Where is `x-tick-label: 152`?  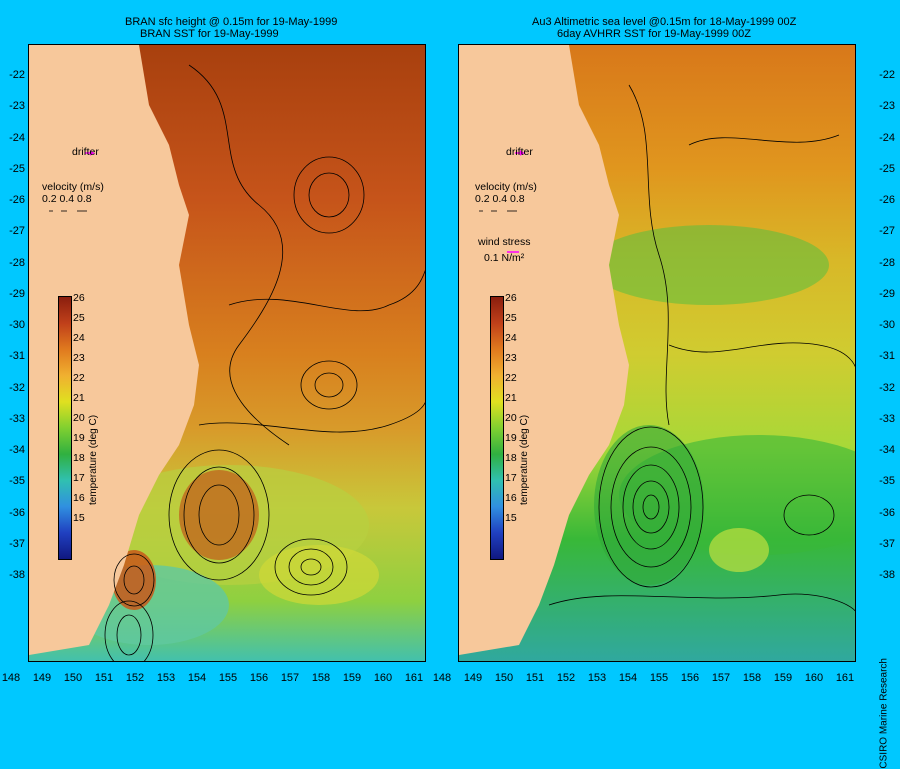 x-tick-label: 152 is located at coordinates (135, 678).